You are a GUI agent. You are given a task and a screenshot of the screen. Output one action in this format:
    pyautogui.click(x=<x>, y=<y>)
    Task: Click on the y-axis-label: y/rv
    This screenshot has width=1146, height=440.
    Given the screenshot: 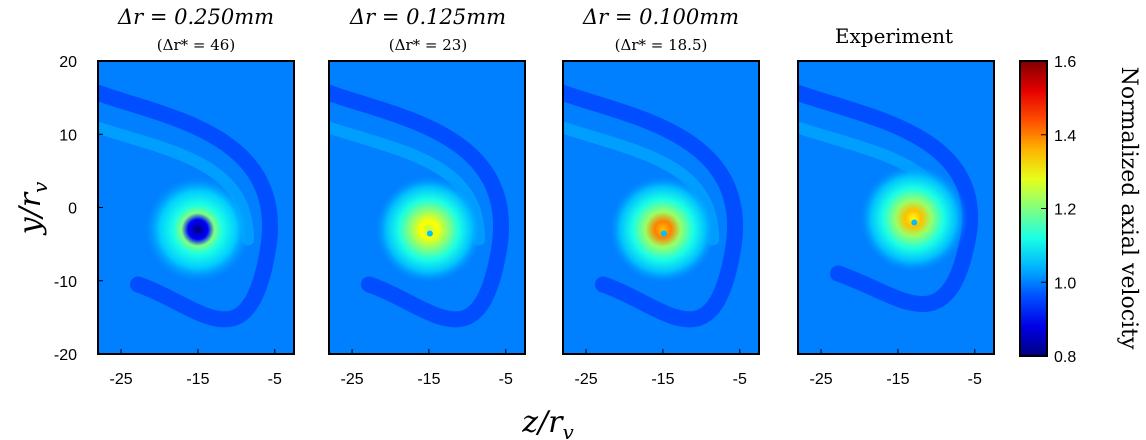 What is the action you would take?
    pyautogui.click(x=32, y=208)
    